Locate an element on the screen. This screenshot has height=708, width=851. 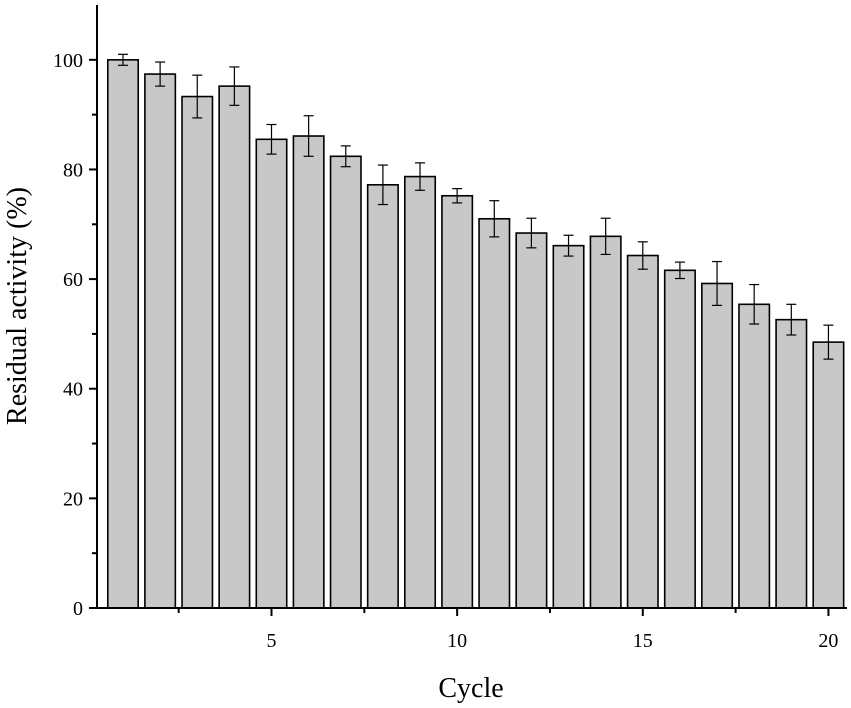
x-tick-label-10: 10 is located at coordinates (457, 641).